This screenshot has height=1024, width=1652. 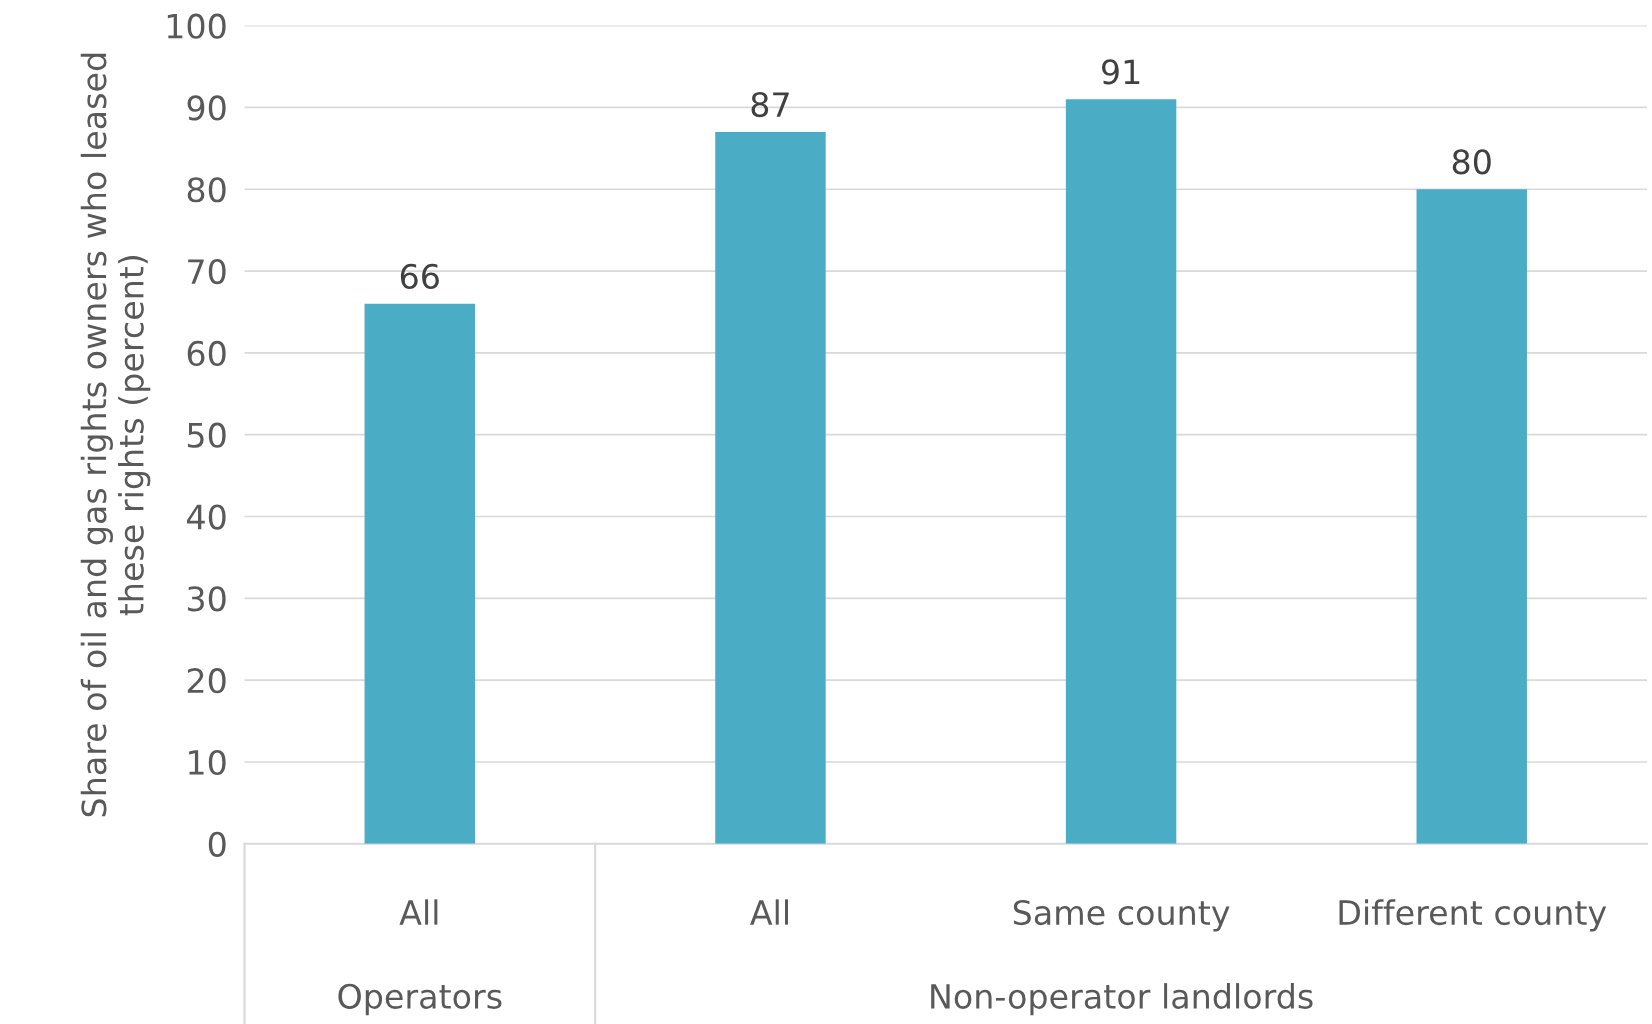 What do you see at coordinates (420, 999) in the screenshot?
I see `text: Operators` at bounding box center [420, 999].